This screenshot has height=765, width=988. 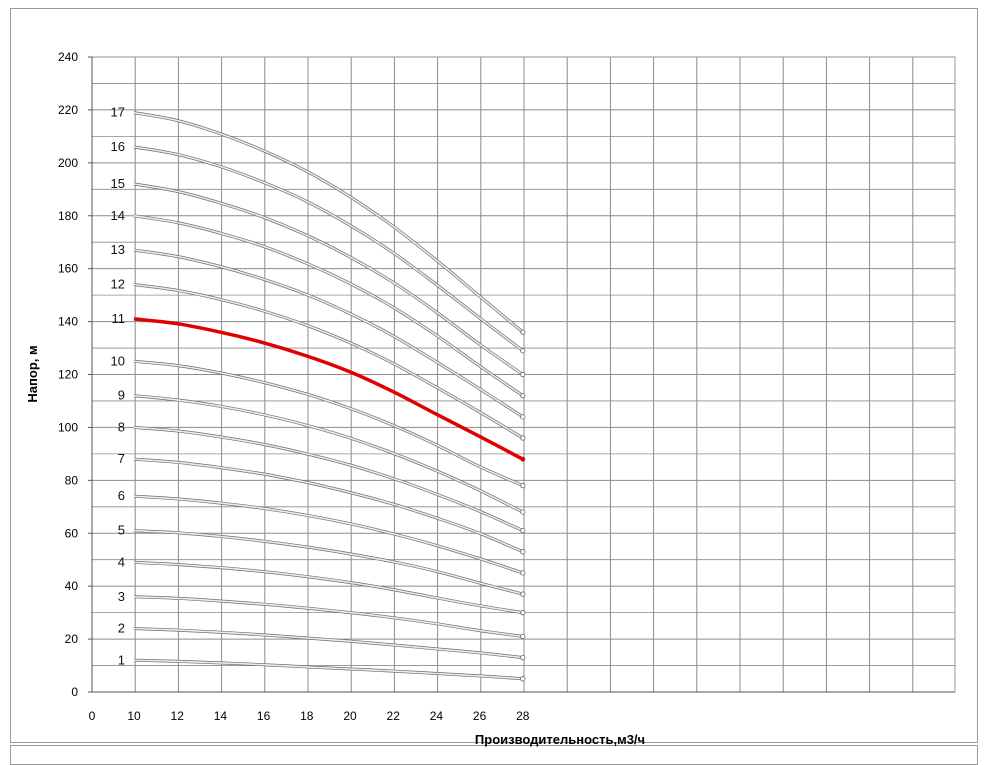 What do you see at coordinates (118, 215) in the screenshot?
I see `curve-label-14: 14` at bounding box center [118, 215].